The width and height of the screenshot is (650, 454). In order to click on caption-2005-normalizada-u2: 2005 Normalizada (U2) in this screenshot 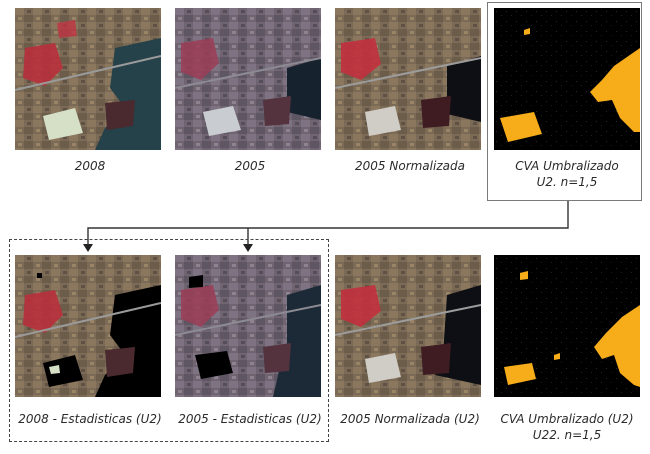, I will do `click(410, 419)`.